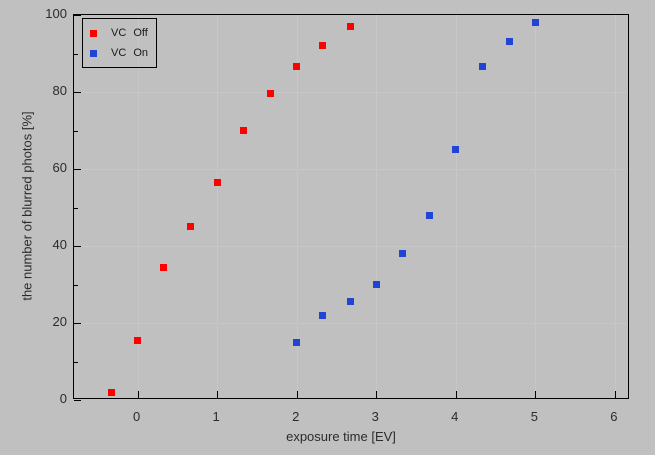 The width and height of the screenshot is (655, 455). Describe the element at coordinates (63, 398) in the screenshot. I see `y-tick-label: 0` at that location.